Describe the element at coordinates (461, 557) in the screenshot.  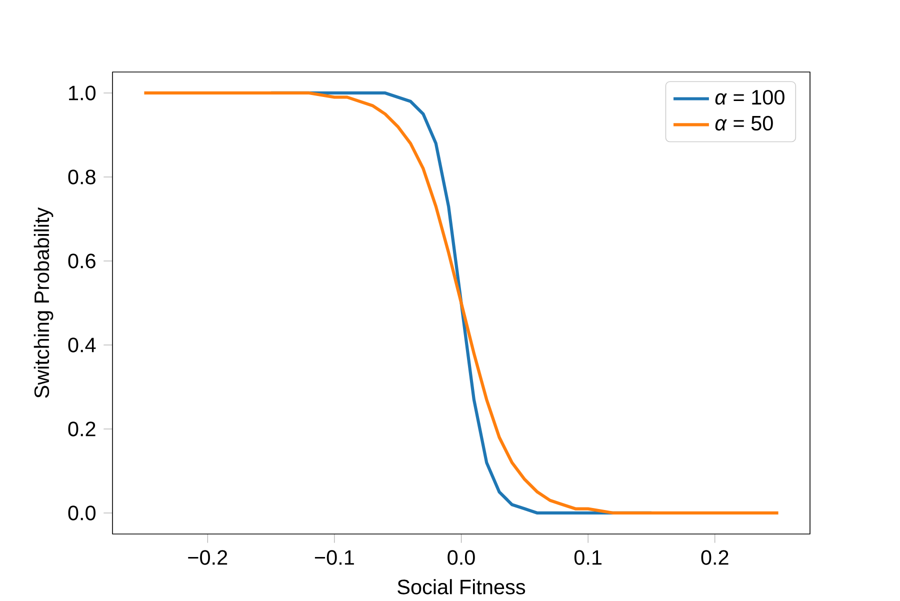
I see `x-tick-label: 0.0` at that location.